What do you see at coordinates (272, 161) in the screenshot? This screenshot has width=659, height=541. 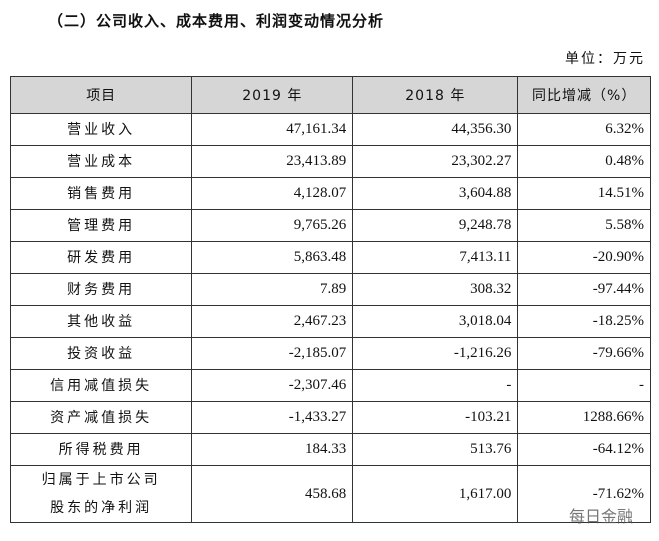 I see `cell-value: 23,413.89` at bounding box center [272, 161].